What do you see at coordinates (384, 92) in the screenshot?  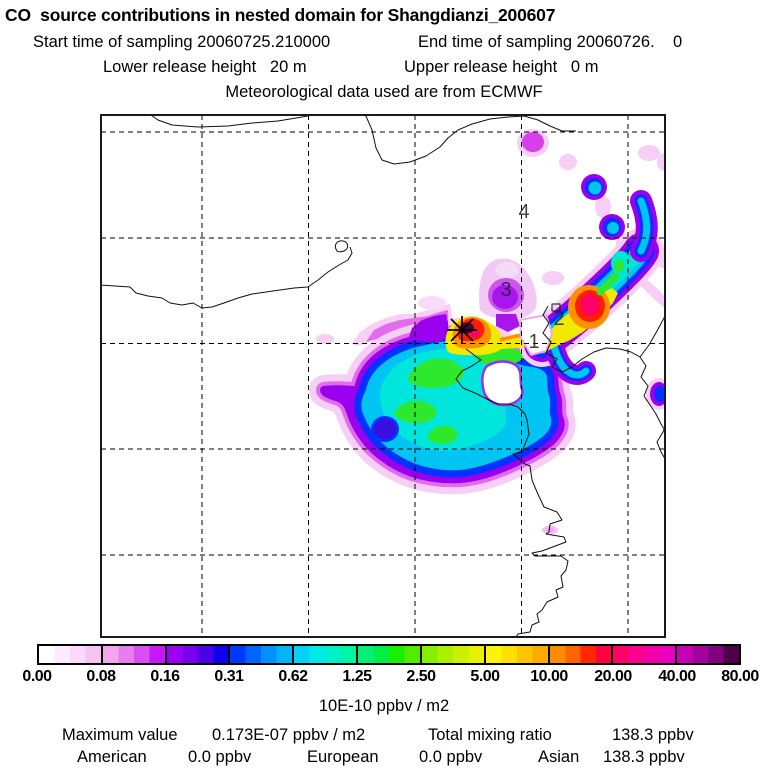 I see `met-data-text: Meteorological data used are from ECMWF` at bounding box center [384, 92].